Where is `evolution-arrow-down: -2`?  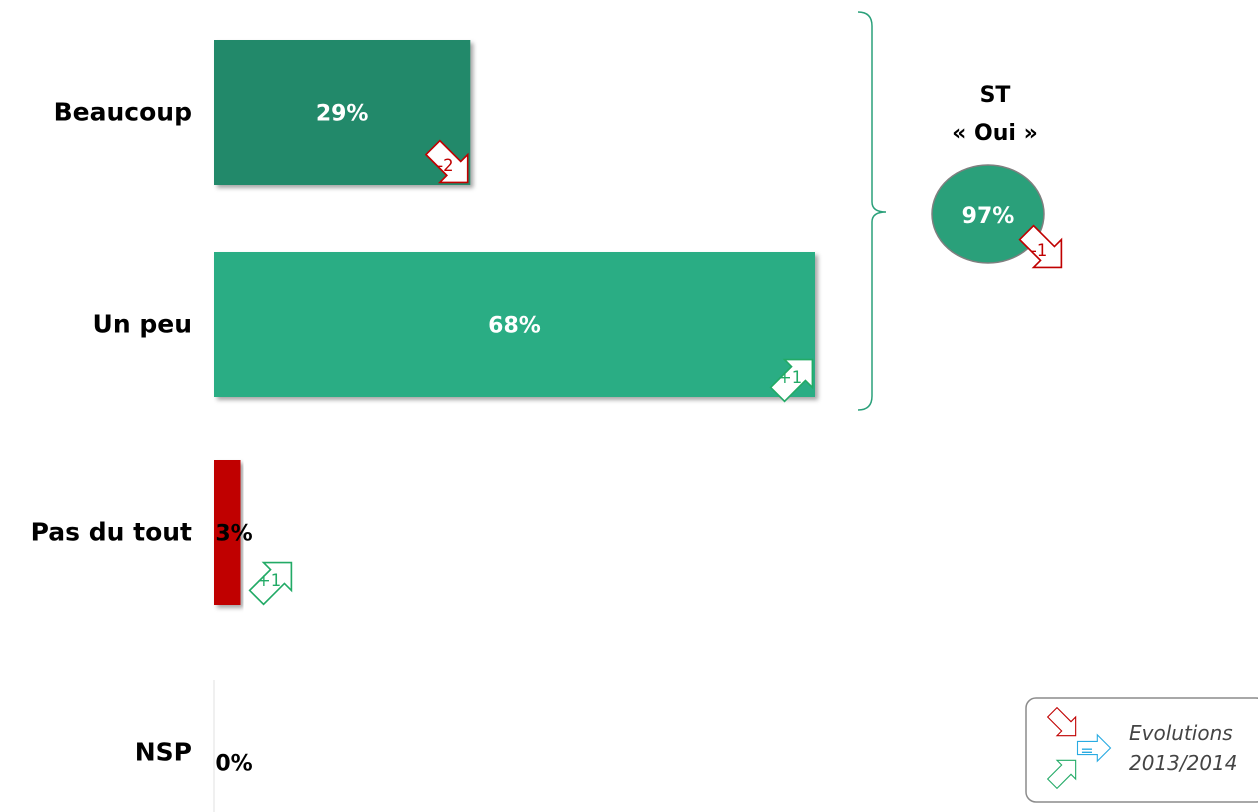
evolution-arrow-down: -2 is located at coordinates (446, 161).